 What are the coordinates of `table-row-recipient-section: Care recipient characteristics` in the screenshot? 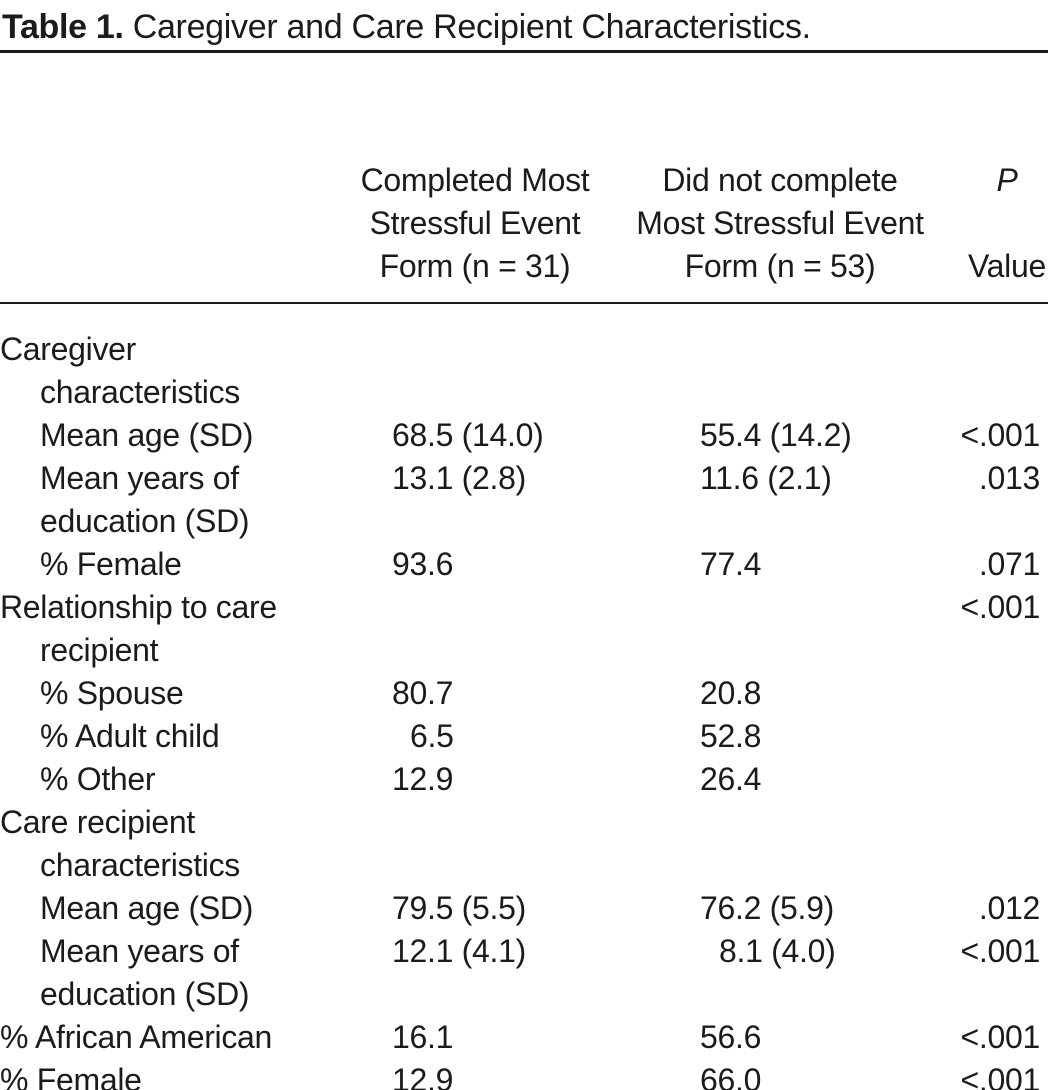 It's located at (524, 844).